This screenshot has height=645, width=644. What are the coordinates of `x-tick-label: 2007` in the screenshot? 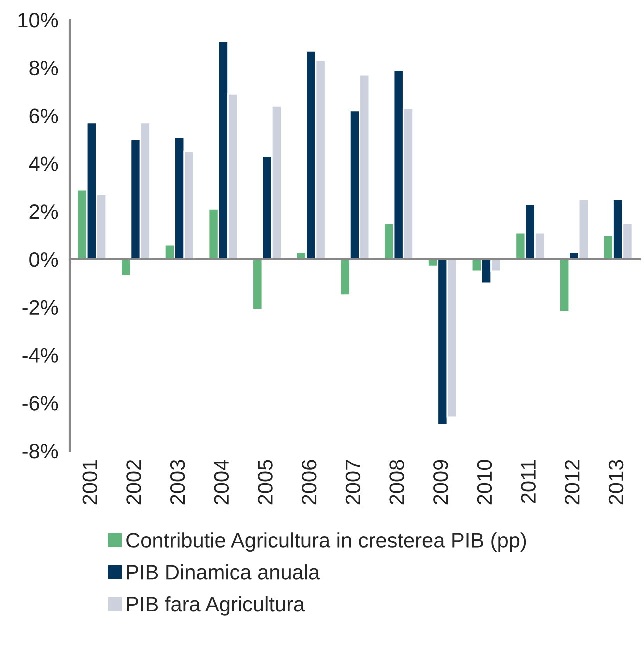 It's located at (353, 482).